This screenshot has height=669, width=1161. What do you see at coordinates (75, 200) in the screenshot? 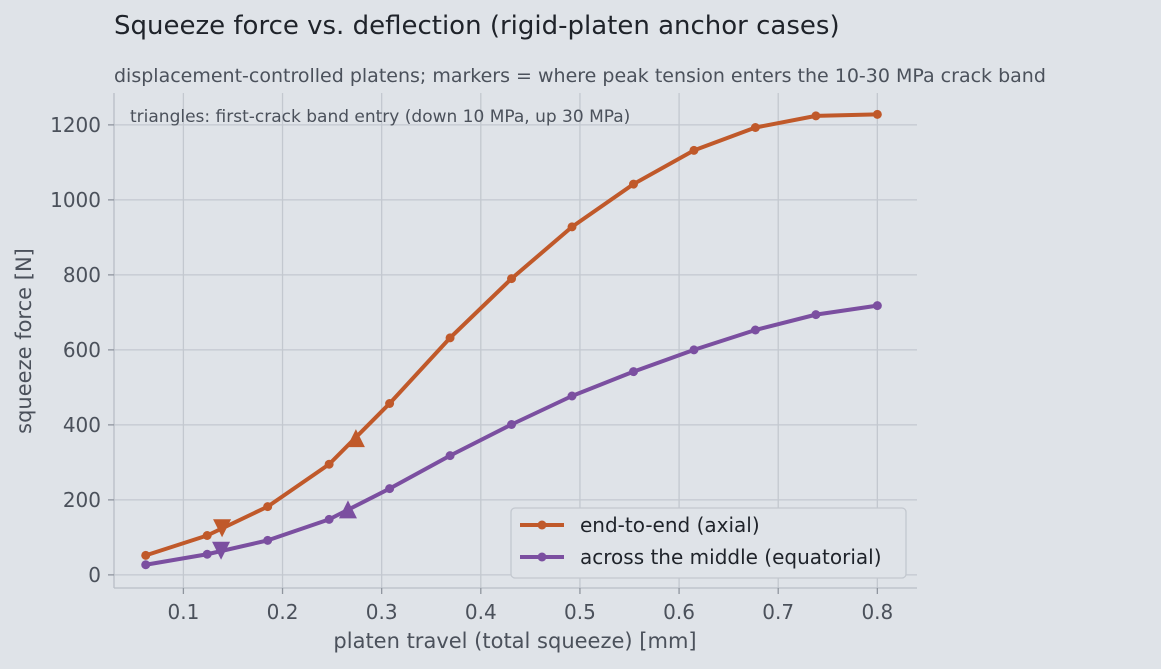
I see `y-tick-label: 1000` at bounding box center [75, 200].